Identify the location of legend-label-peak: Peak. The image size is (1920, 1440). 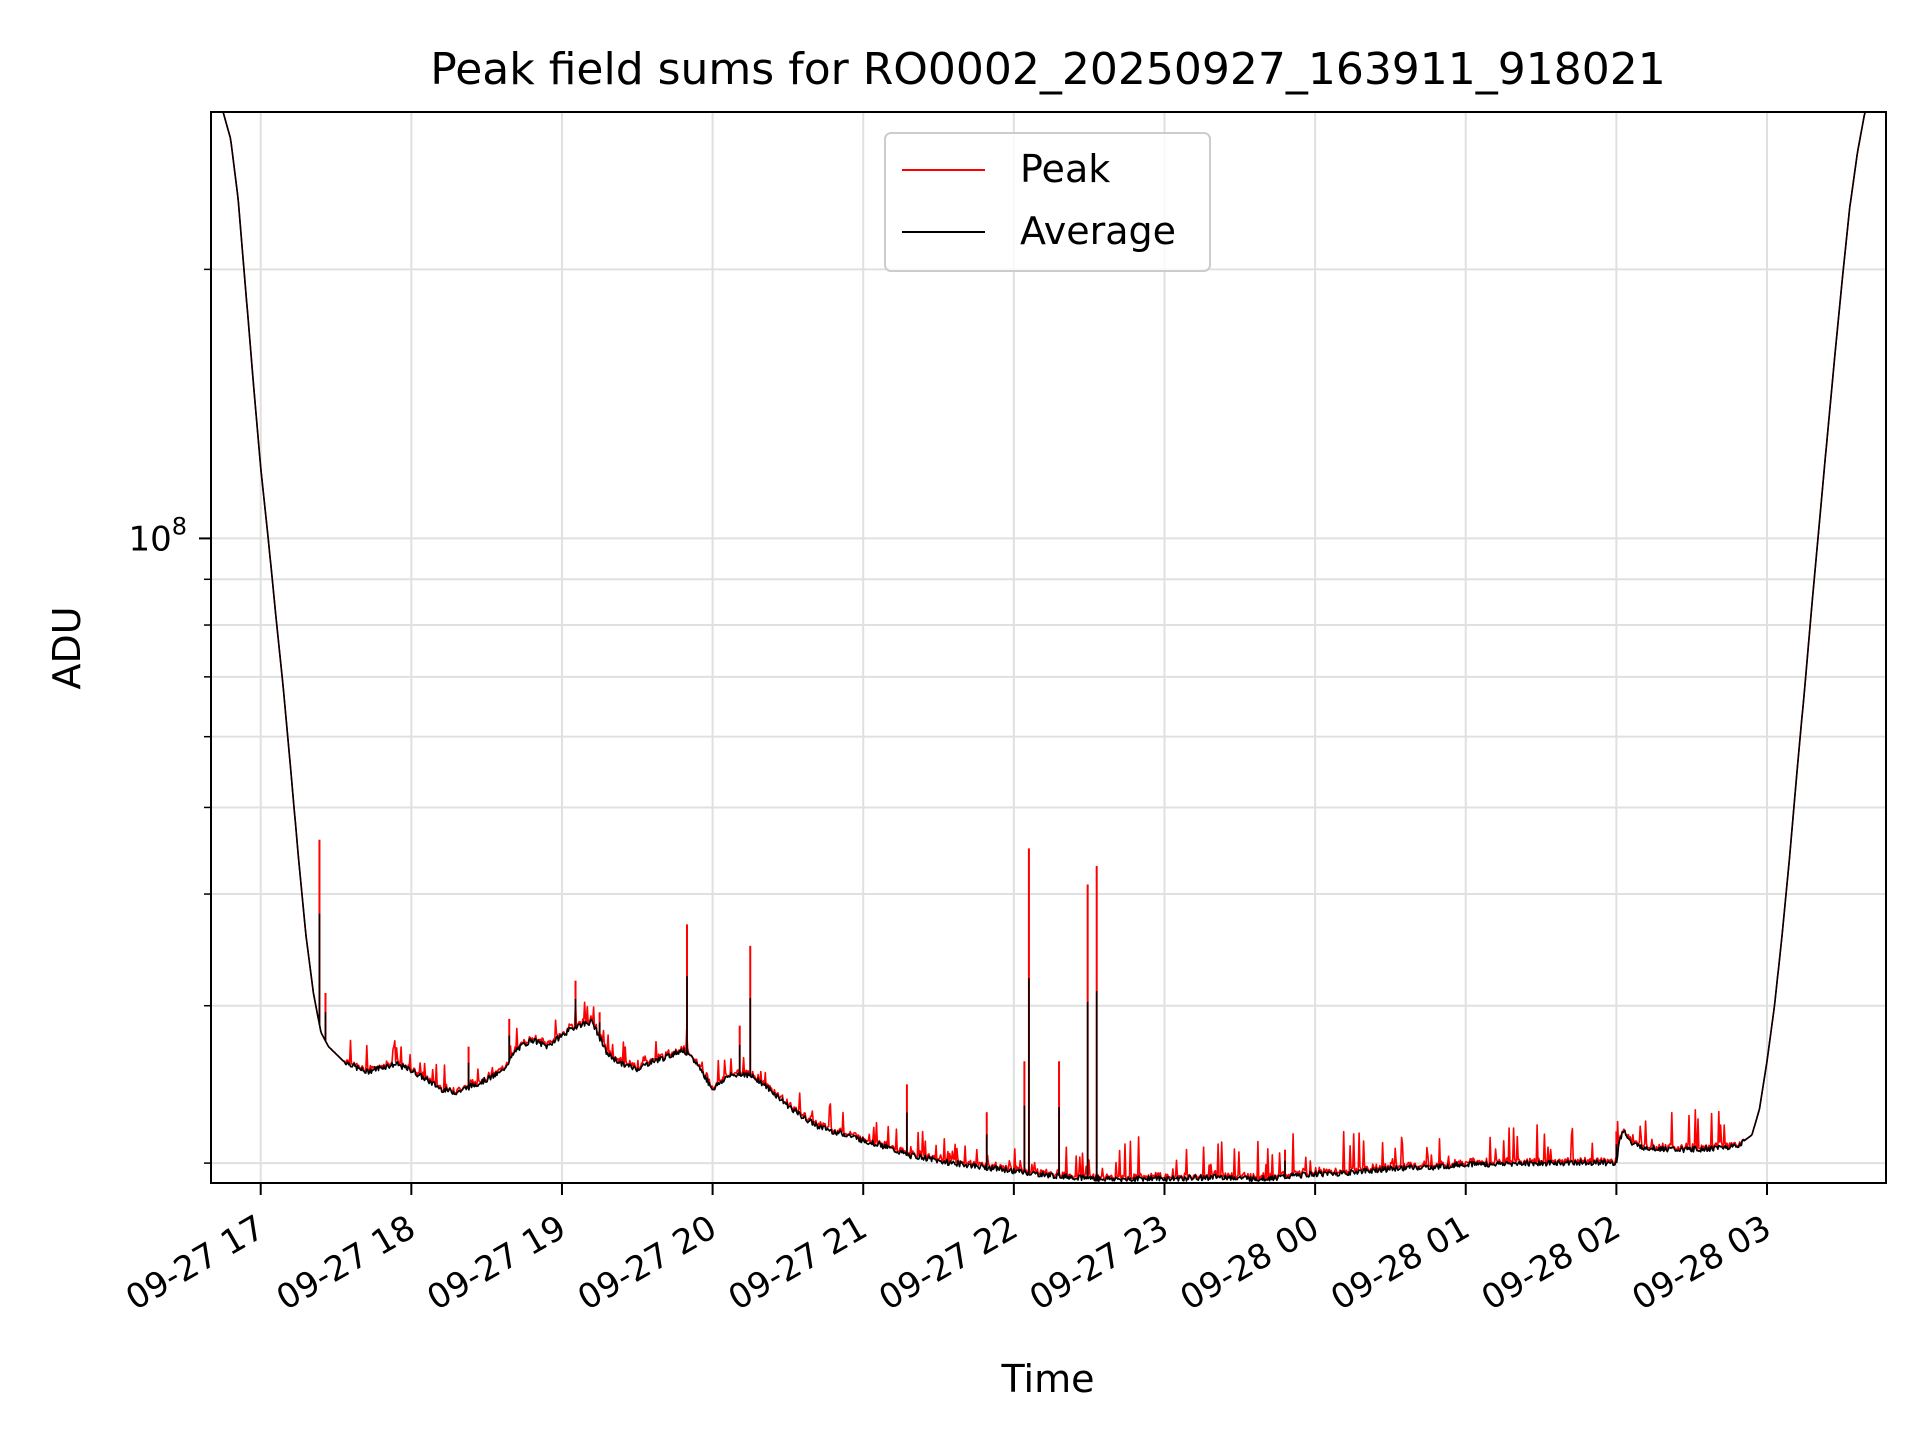
(1065, 169).